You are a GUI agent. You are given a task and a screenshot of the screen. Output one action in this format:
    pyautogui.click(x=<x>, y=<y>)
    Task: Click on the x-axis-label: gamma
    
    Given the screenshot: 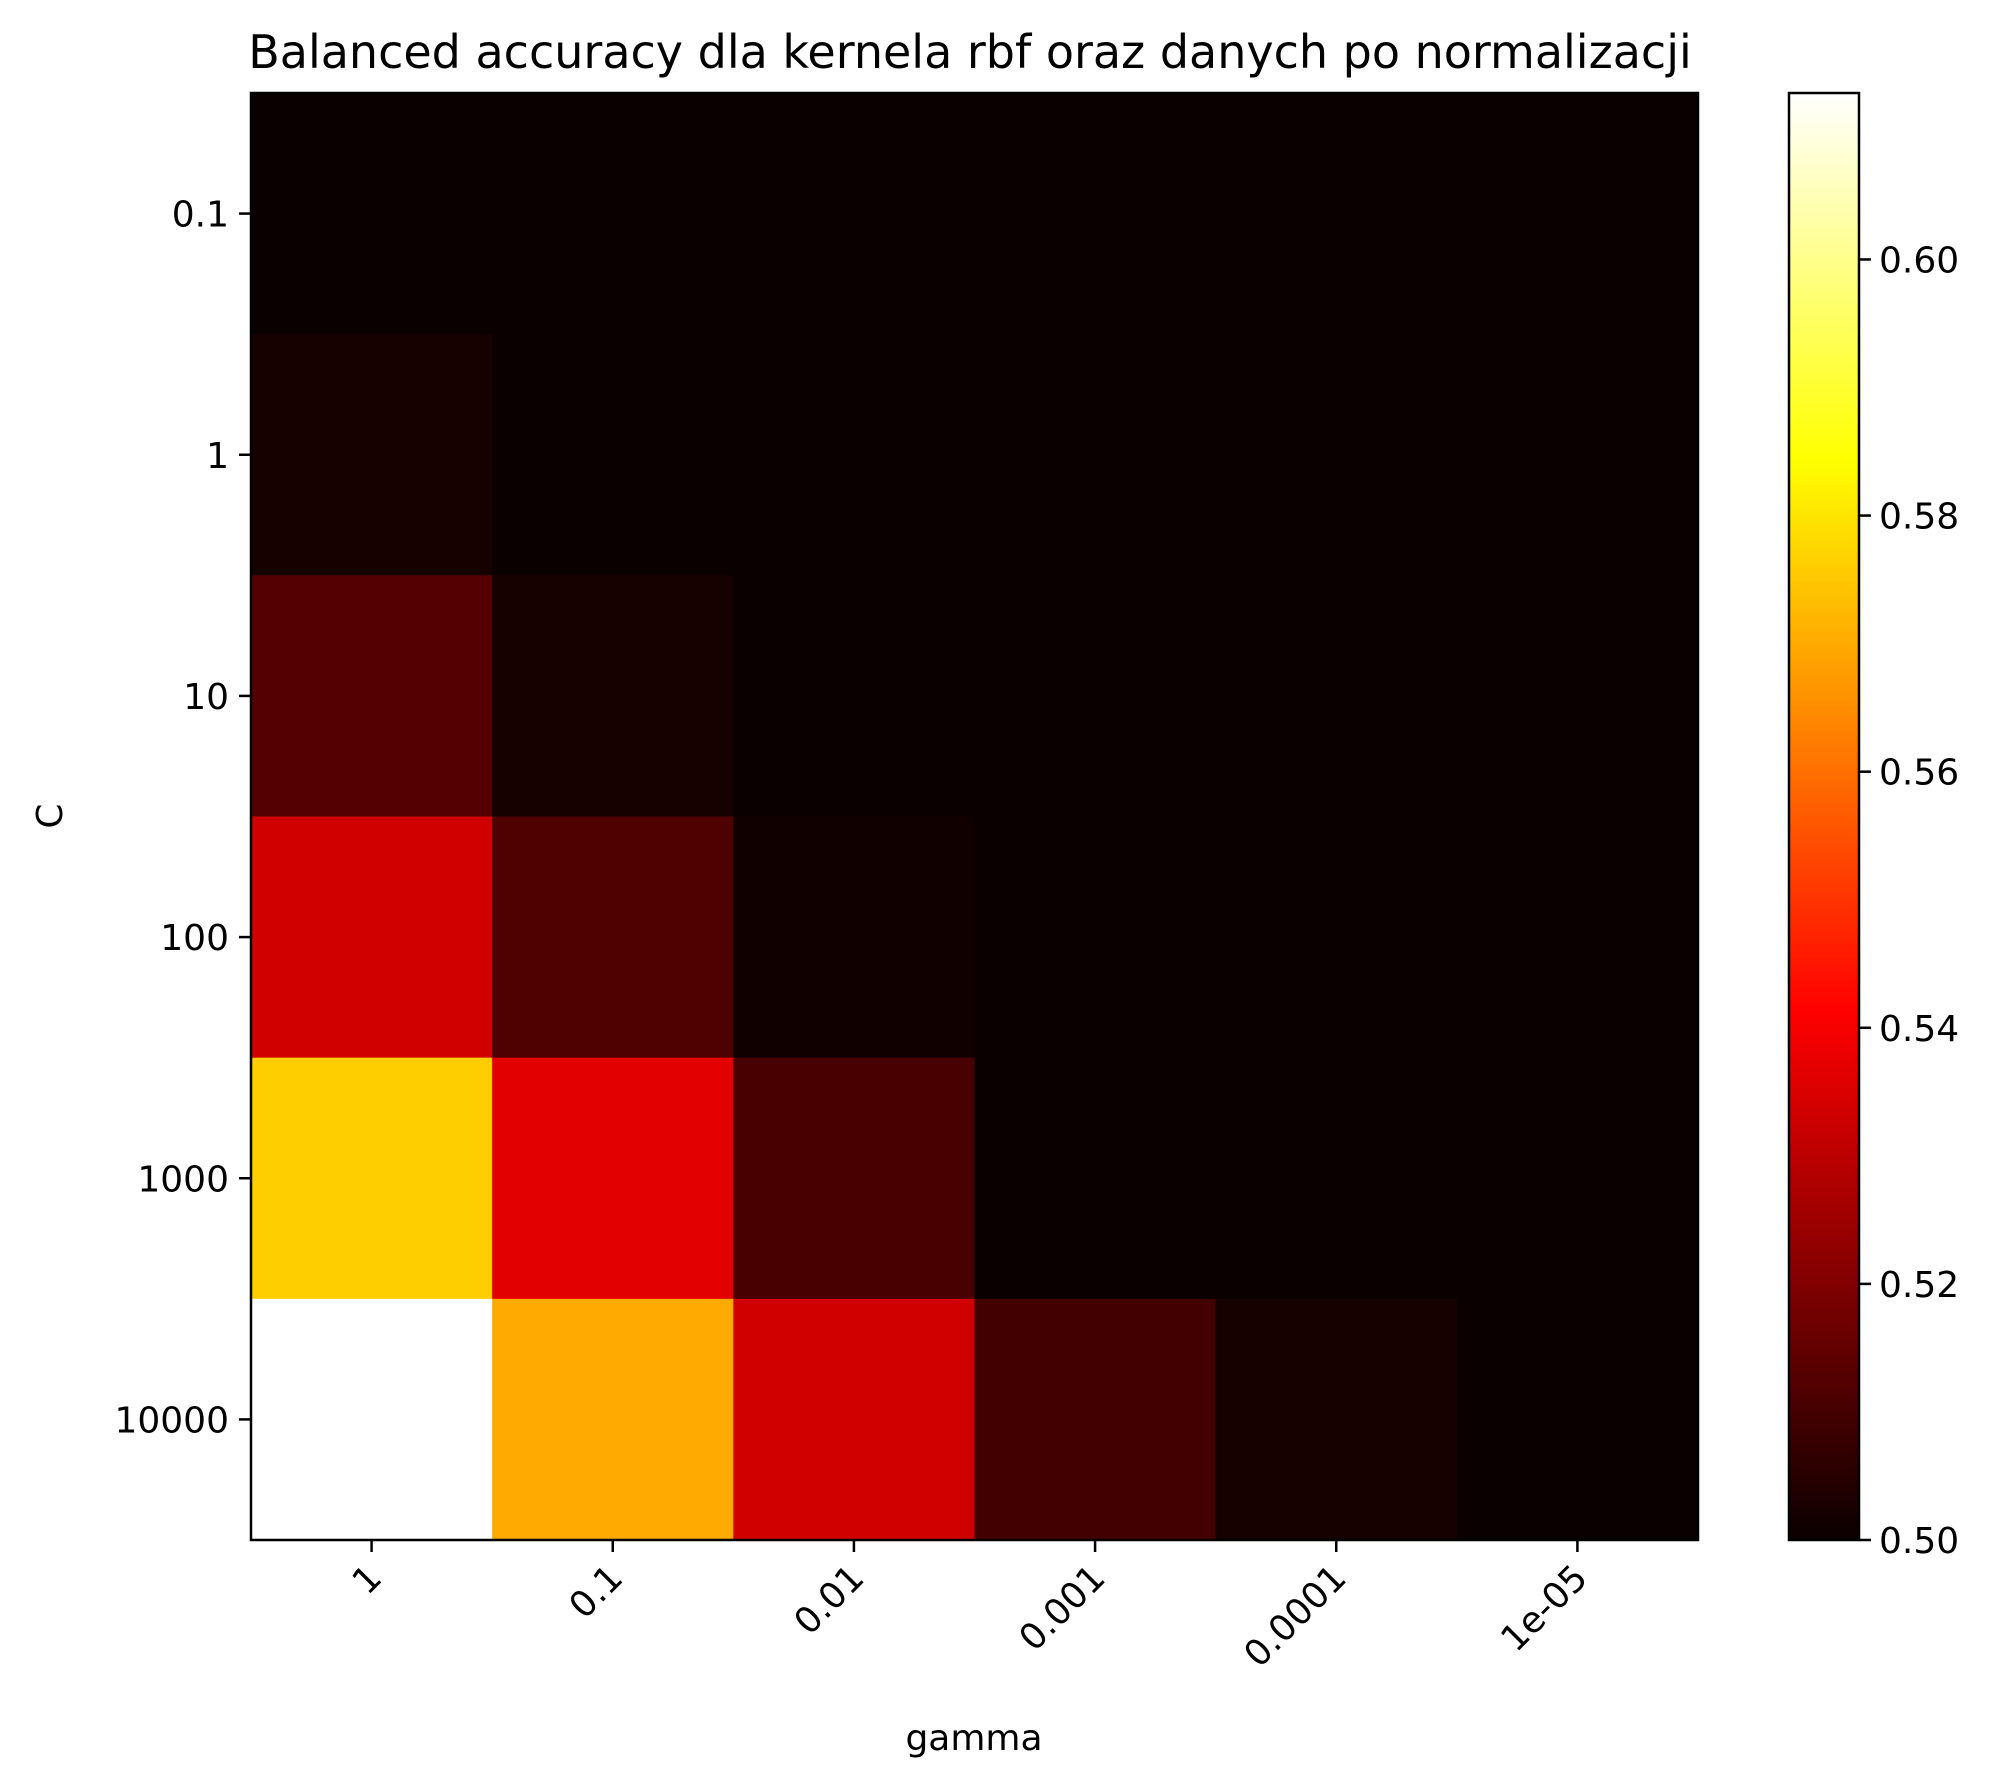 What is the action you would take?
    pyautogui.click(x=973, y=1738)
    